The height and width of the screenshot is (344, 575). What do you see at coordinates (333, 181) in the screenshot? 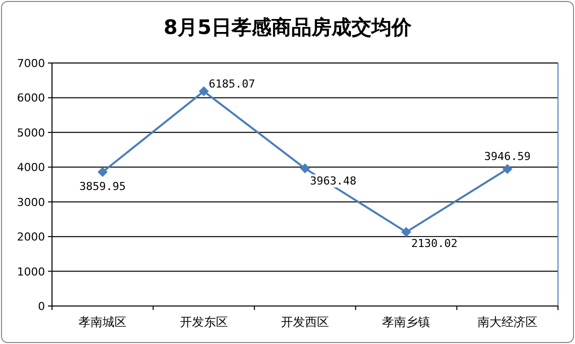
I see `data-label: 3963.48` at bounding box center [333, 181].